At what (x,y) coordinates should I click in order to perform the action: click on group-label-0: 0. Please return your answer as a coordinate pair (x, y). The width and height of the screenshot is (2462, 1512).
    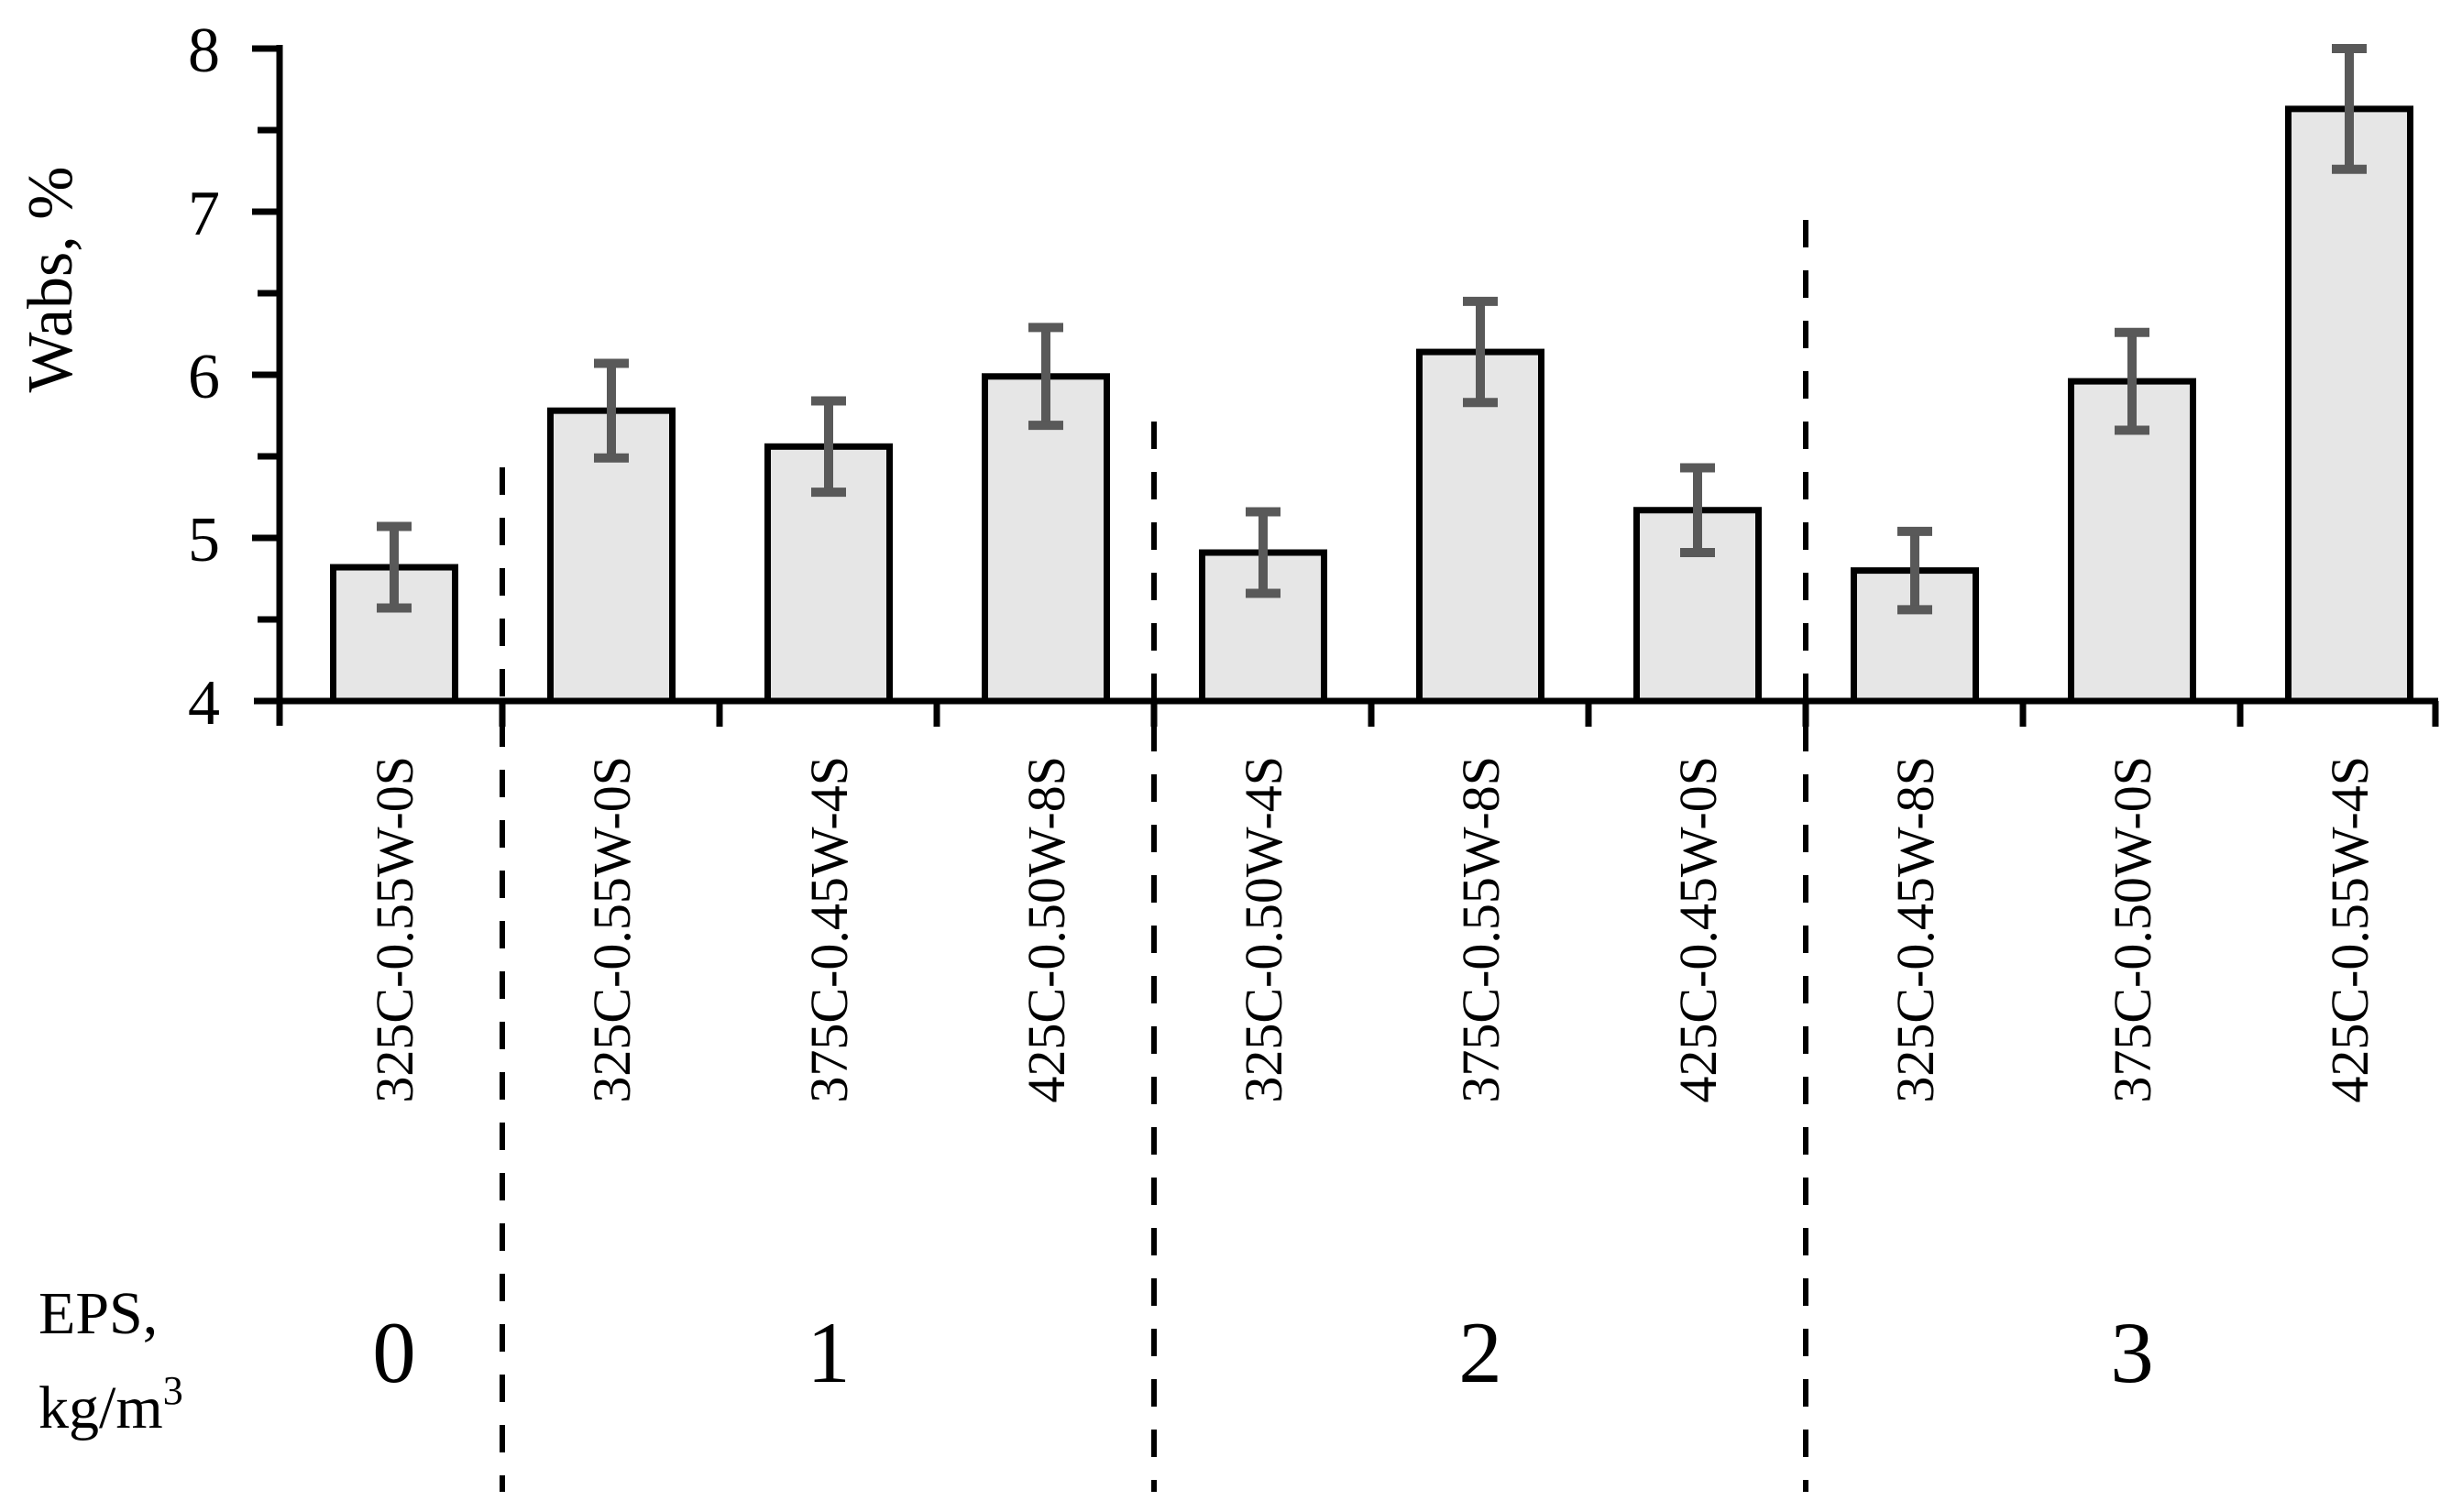
    Looking at the image, I should click on (394, 1352).